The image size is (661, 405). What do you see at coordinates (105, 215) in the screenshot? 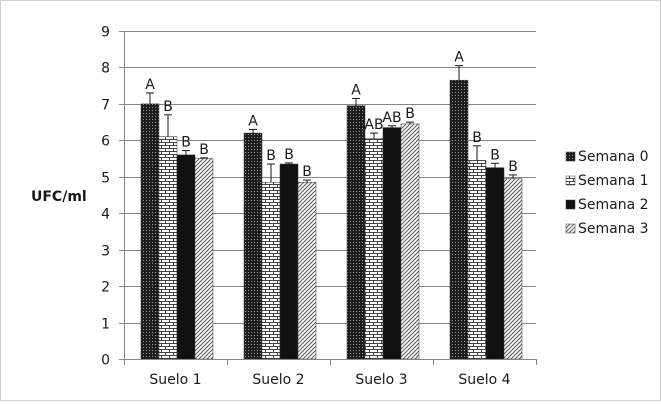
I see `y-tick-label: 4` at bounding box center [105, 215].